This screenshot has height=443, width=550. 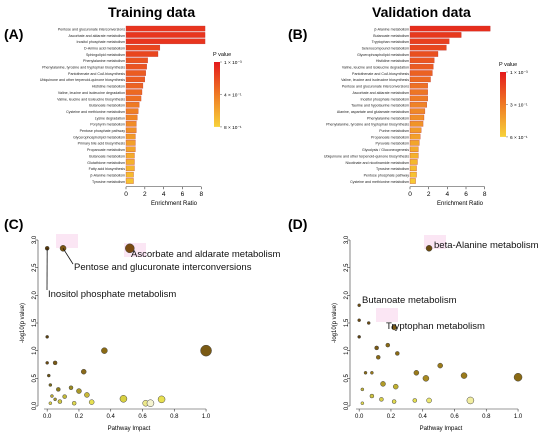 I want to click on bar-label-23: Pentose phosphate pathway, so click(x=387, y=175).